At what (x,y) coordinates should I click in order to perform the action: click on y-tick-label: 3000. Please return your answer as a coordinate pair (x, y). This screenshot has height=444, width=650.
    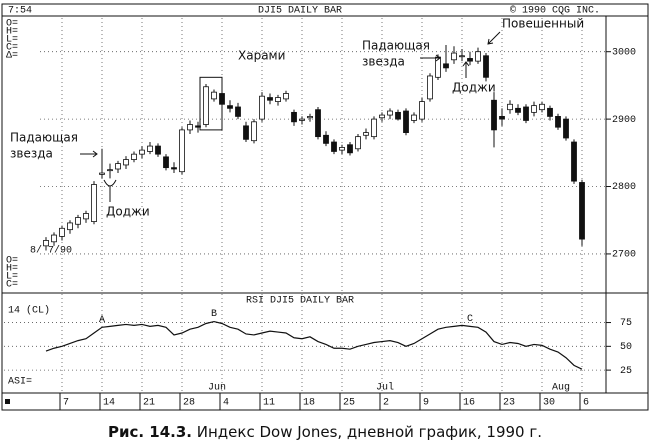
    Looking at the image, I should click on (624, 52).